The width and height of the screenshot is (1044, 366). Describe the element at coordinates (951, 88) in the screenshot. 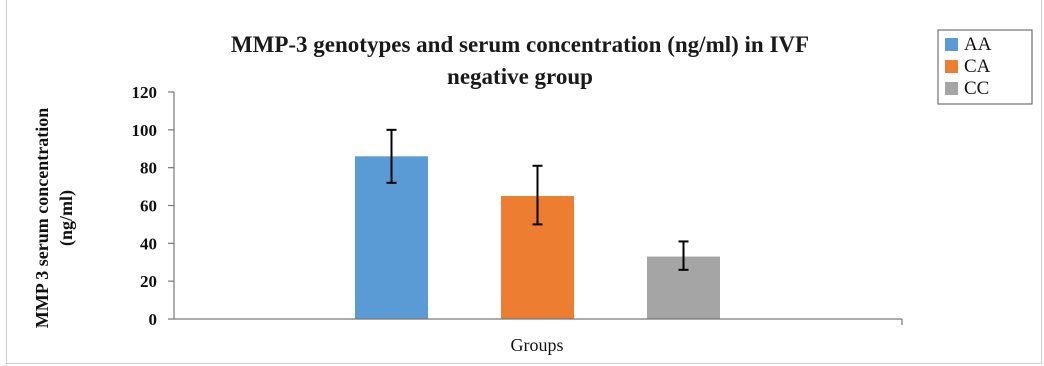

I see `legend-swatch-cc` at that location.